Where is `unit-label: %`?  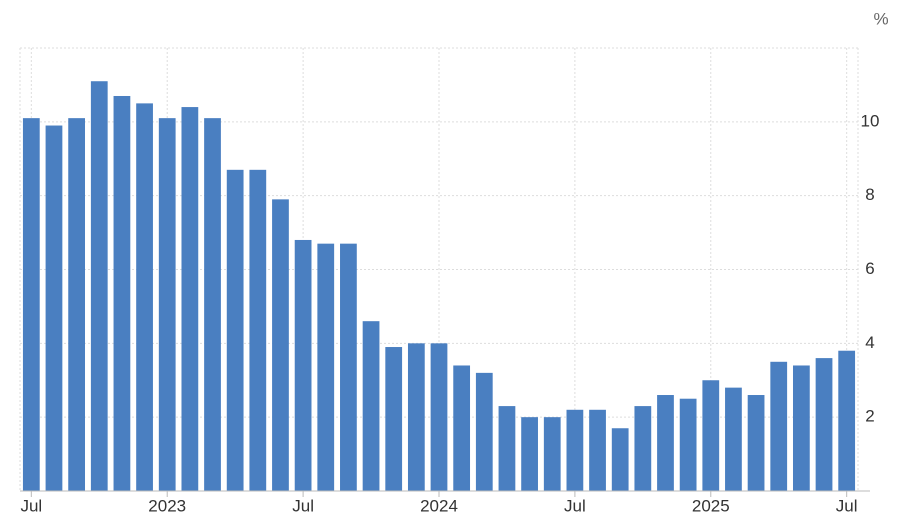 unit-label: % is located at coordinates (880, 18).